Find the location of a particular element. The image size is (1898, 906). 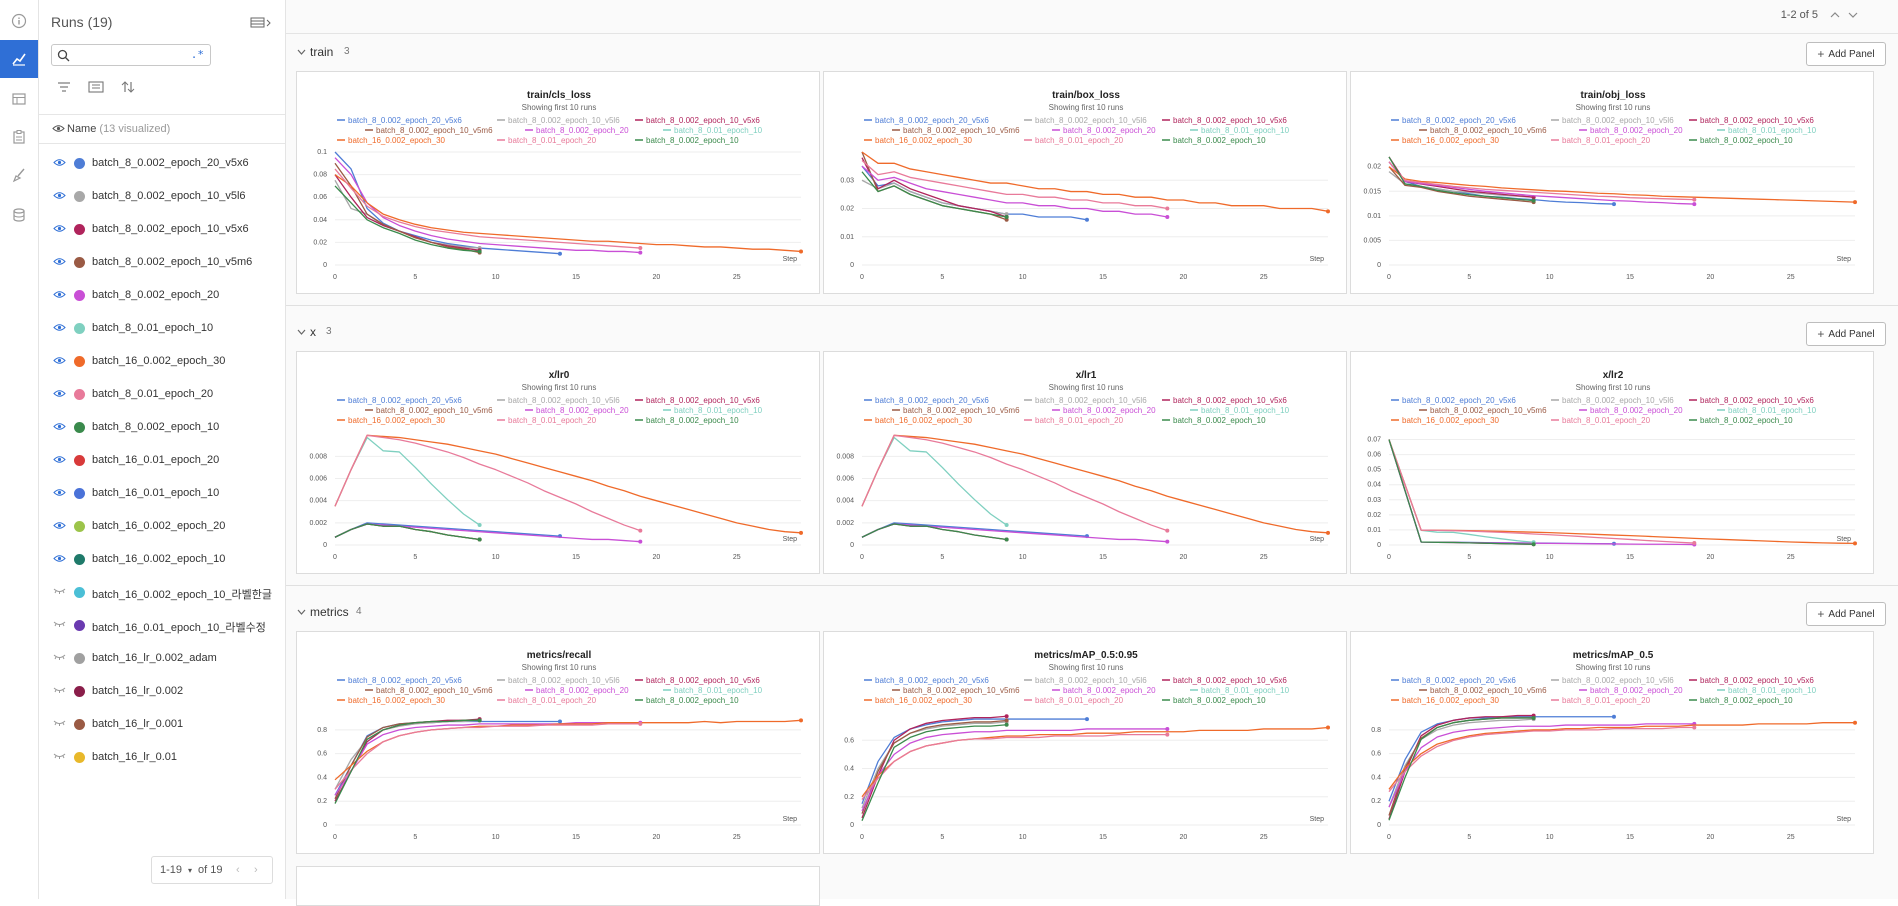

table-icon is located at coordinates (19, 99).